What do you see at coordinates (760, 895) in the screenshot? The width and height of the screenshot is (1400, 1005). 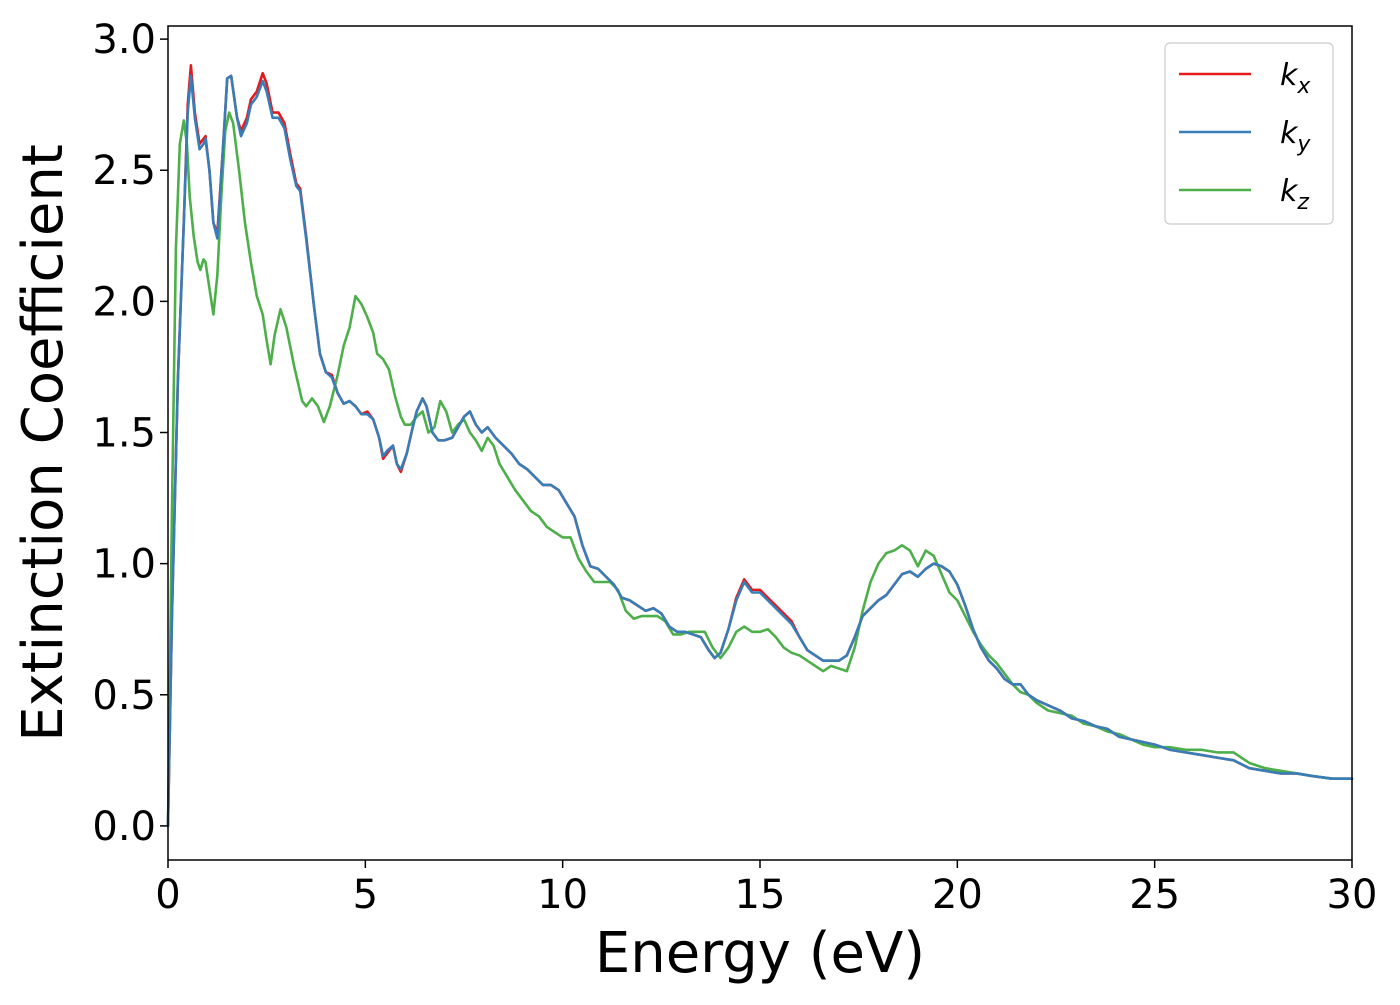 I see `x-tick-label: 15` at bounding box center [760, 895].